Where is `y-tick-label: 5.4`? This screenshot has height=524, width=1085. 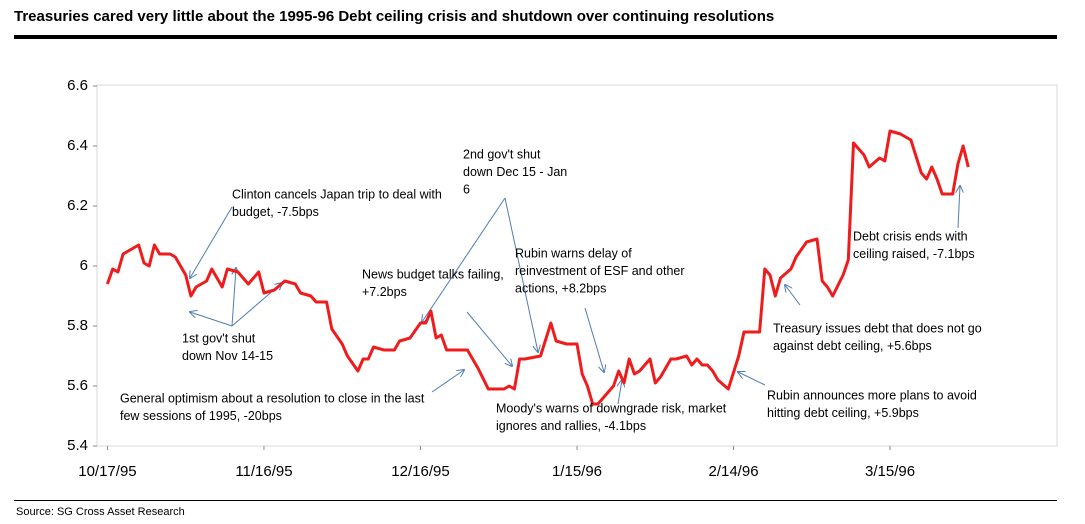
y-tick-label: 5.4 is located at coordinates (77, 445).